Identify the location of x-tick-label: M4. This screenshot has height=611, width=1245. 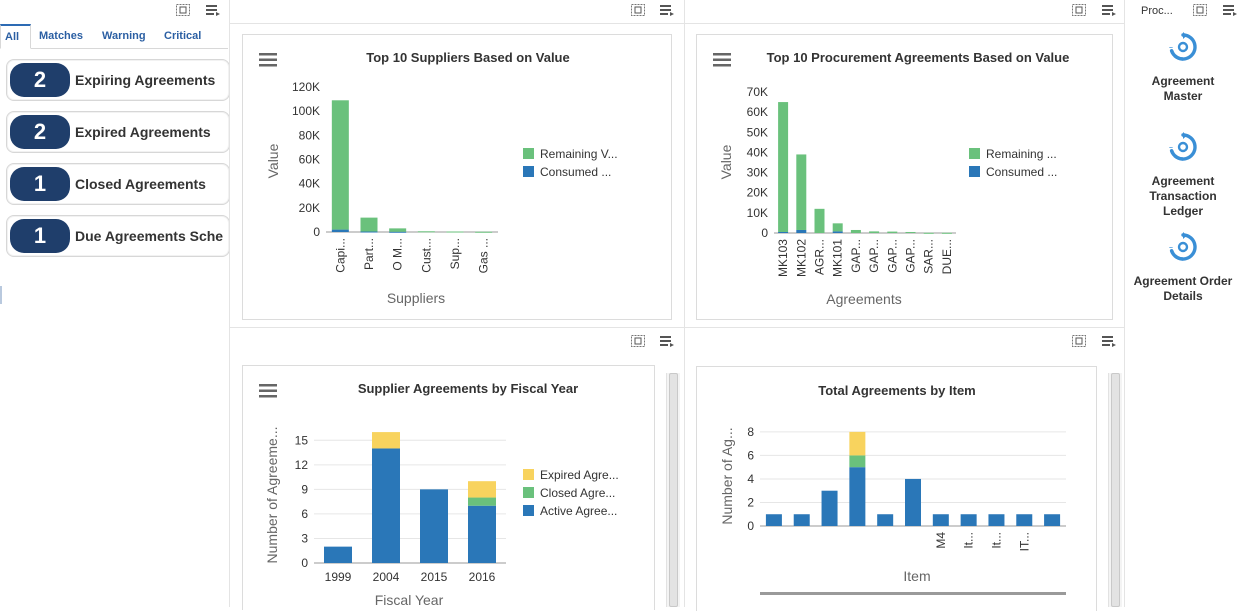
(941, 540).